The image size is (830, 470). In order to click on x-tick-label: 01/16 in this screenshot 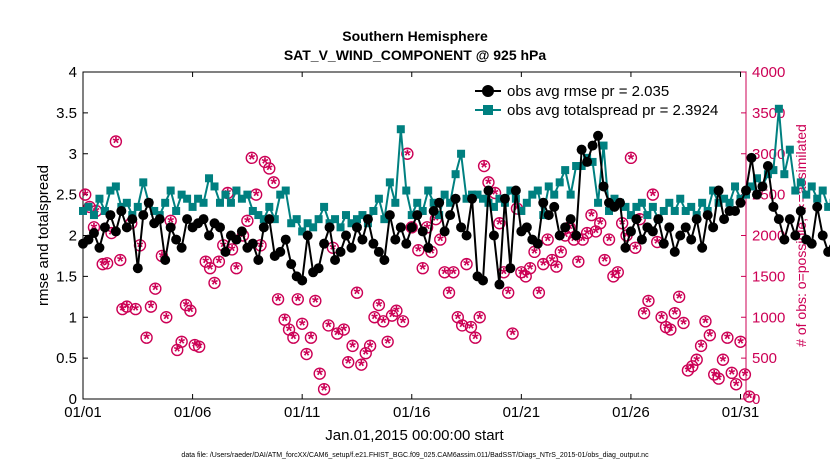, I will do `click(412, 412)`.